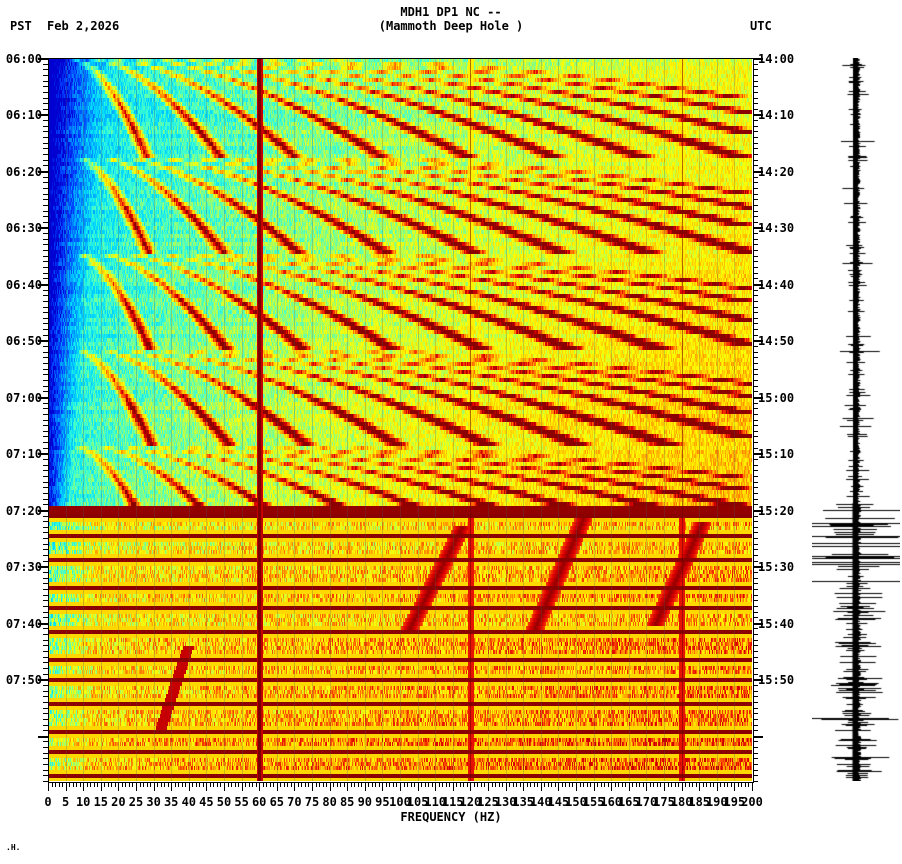  Describe the element at coordinates (23, 115) in the screenshot. I see `left-time-label: 06:10` at that location.